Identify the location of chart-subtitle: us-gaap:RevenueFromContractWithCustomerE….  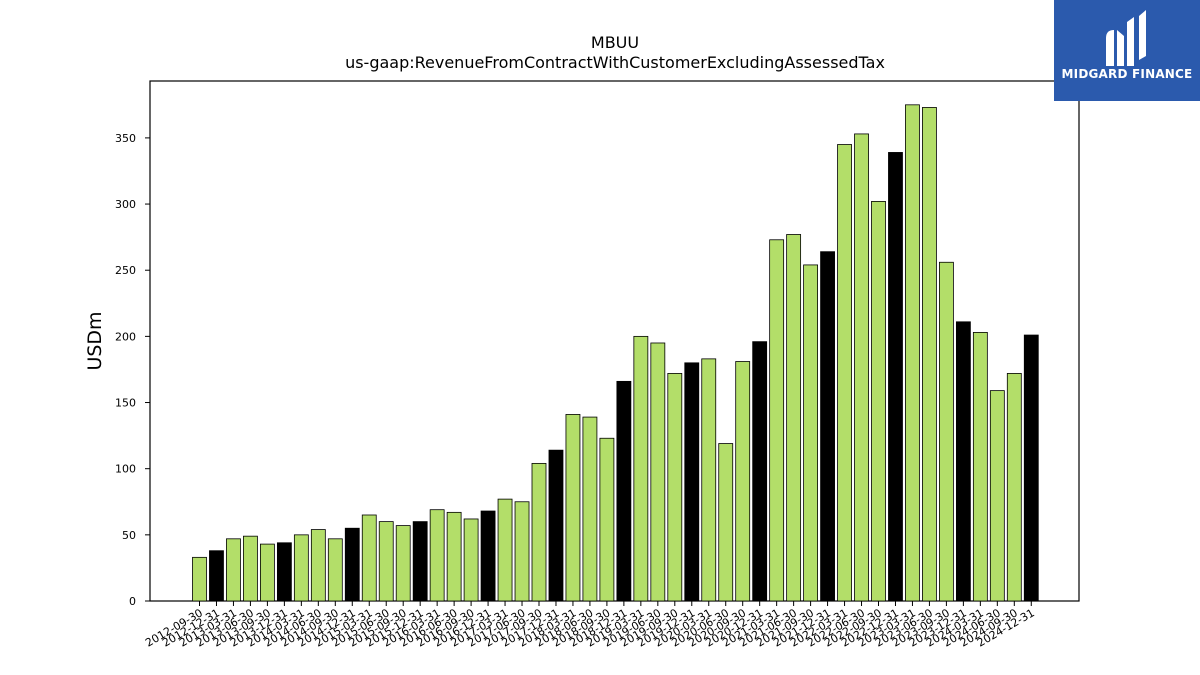
(615, 62).